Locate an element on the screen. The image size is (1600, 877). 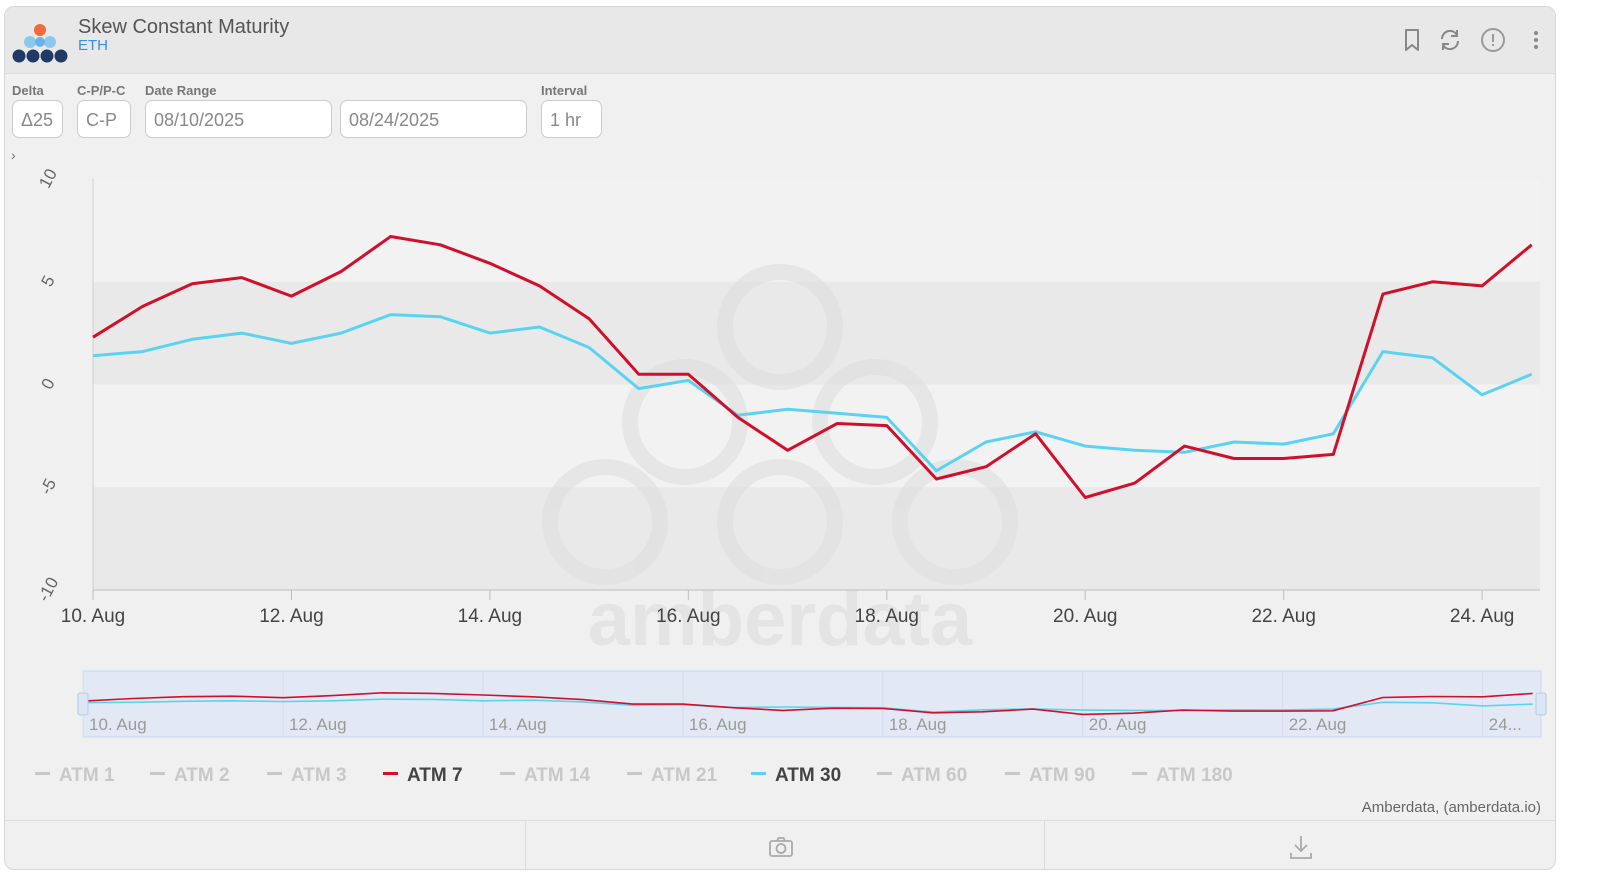
legend-item-atm90: ATM 90 is located at coordinates (1050, 776).